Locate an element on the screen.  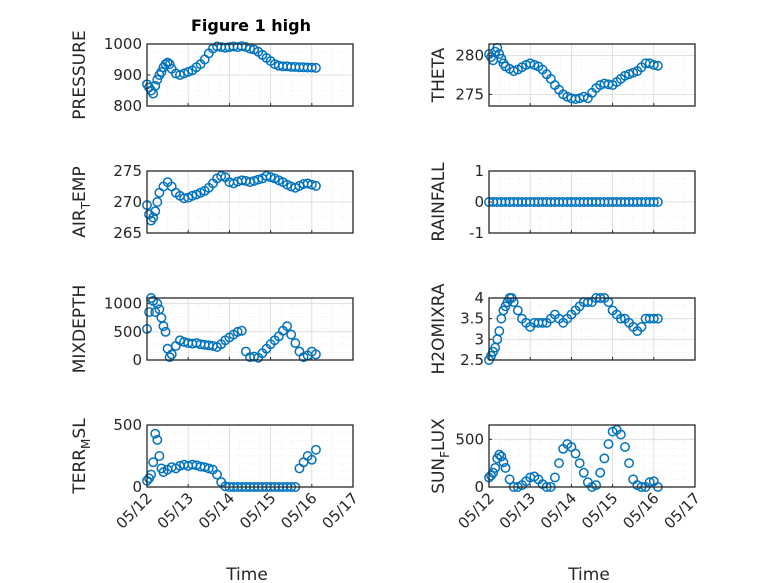
y-axis-label: PRESSURE is located at coordinates (80, 74).